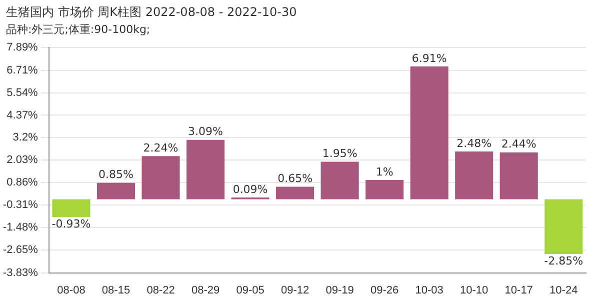  What do you see at coordinates (295, 290) in the screenshot?
I see `x-tick-label: 09-12` at bounding box center [295, 290].